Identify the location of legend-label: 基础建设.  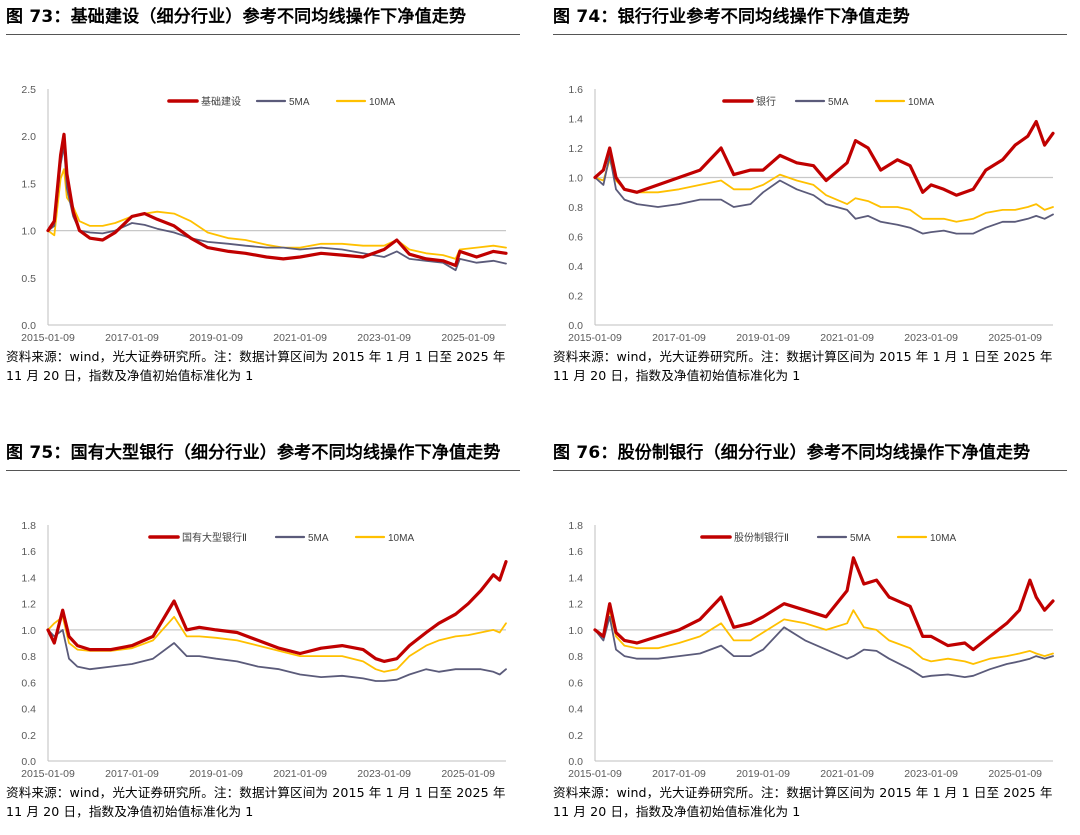
(221, 101).